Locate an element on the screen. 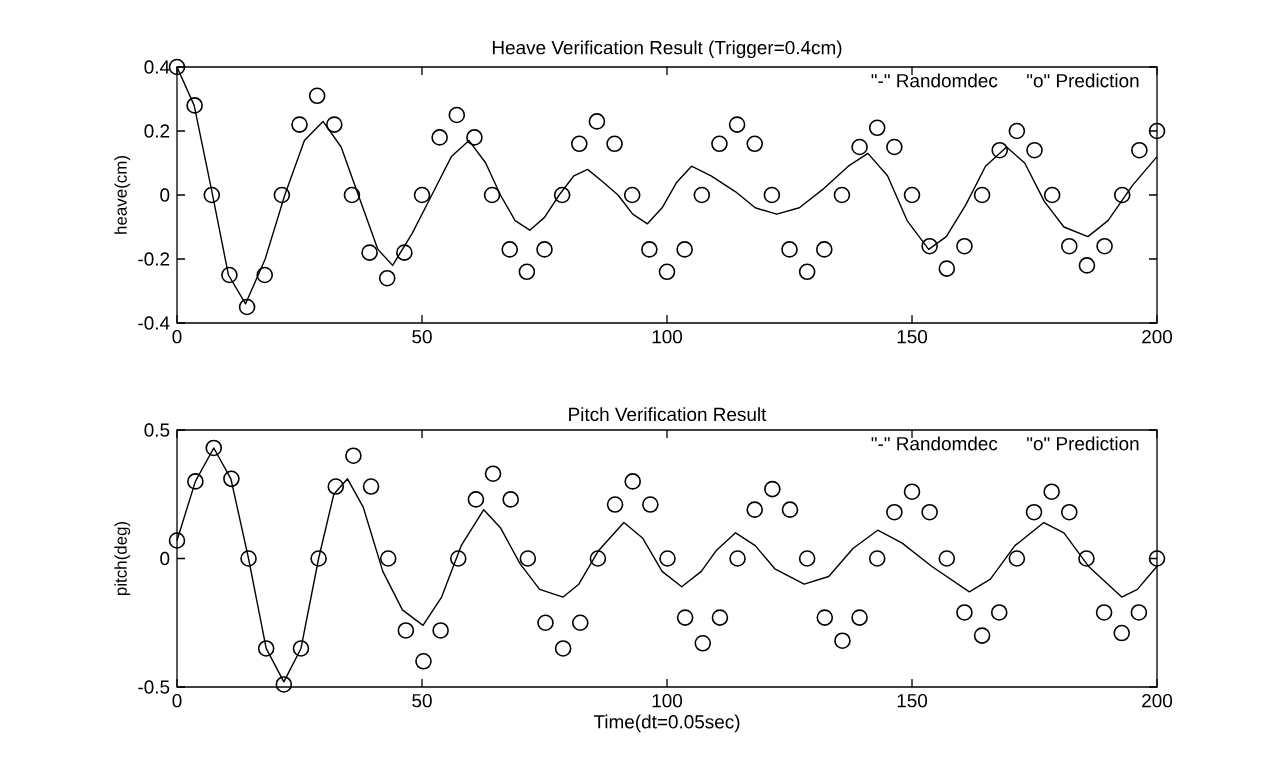 Image resolution: width=1287 pixels, height=774 pixels. y-tick-label: -0.4 is located at coordinates (154, 323).